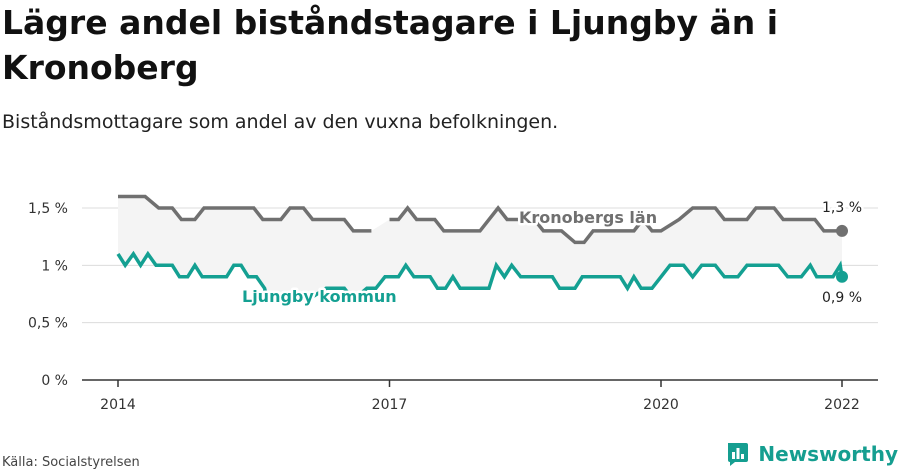  What do you see at coordinates (842, 276) in the screenshot?
I see `end-point-ljungby-kommun` at bounding box center [842, 276].